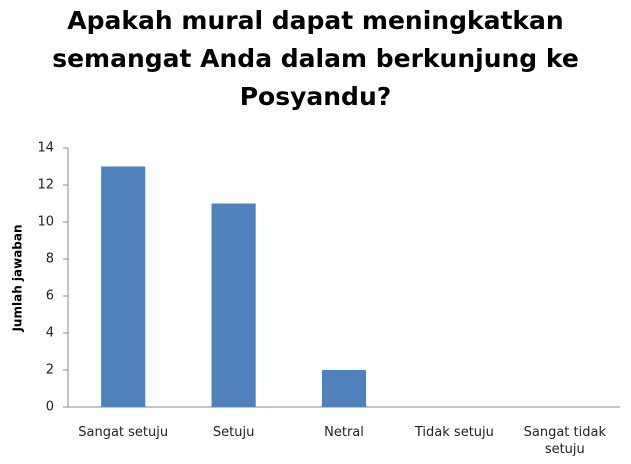 Image resolution: width=631 pixels, height=464 pixels. What do you see at coordinates (45, 222) in the screenshot?
I see `y-tick-label: 10` at bounding box center [45, 222].